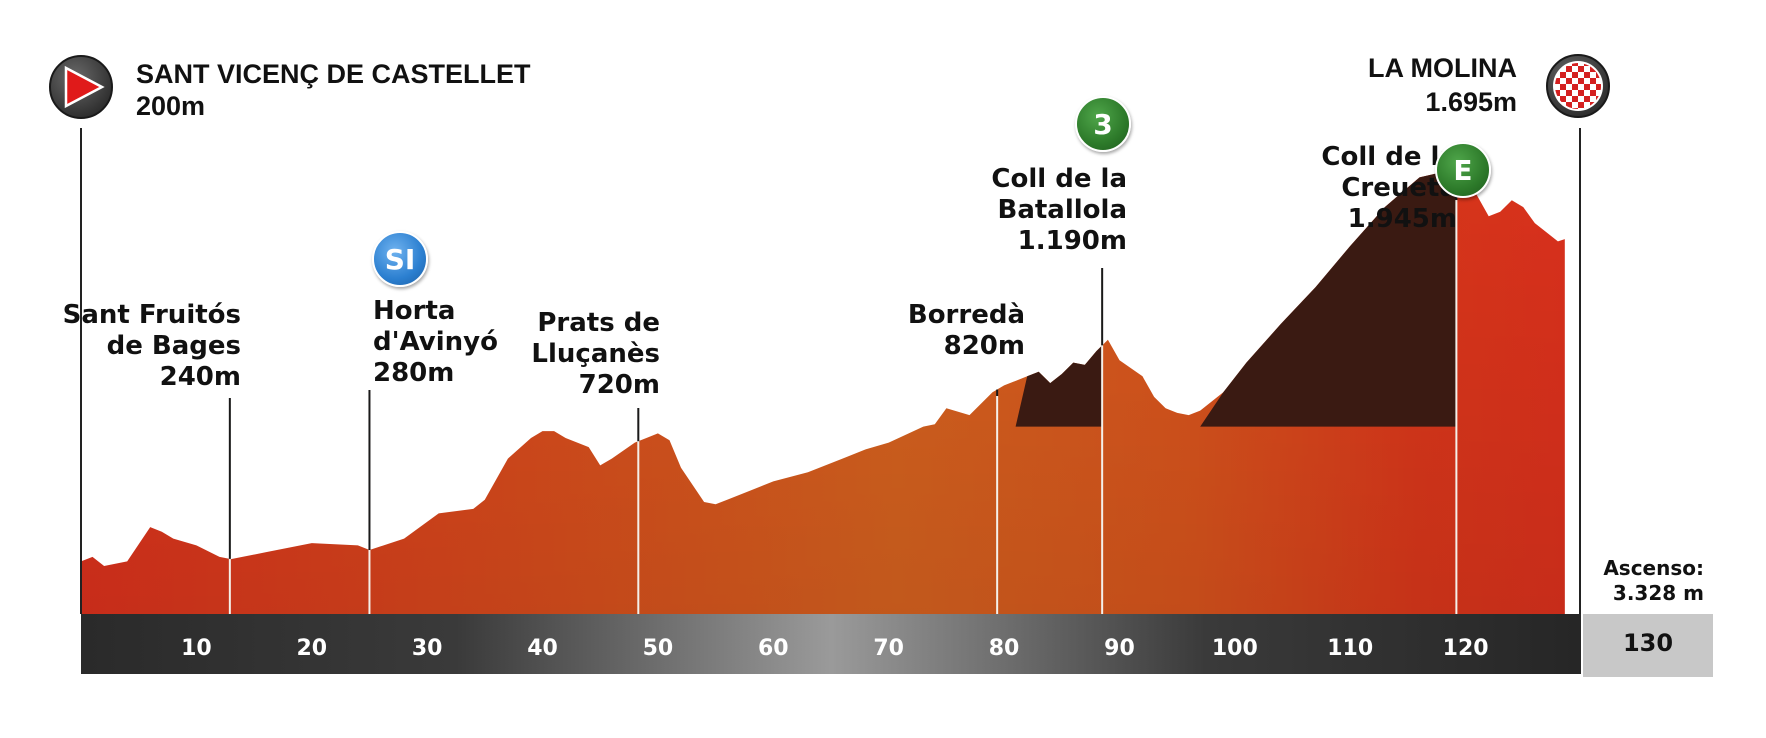 The width and height of the screenshot is (1766, 738). I want to click on total-distance-box, so click(1648, 645).